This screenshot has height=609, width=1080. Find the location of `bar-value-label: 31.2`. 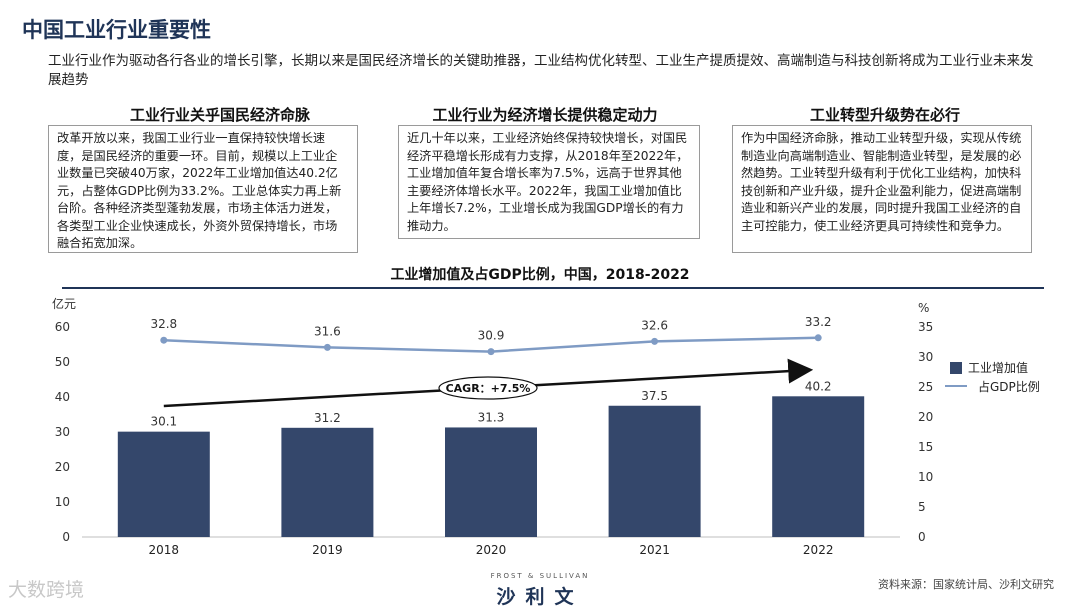

bar-value-label: 31.2 is located at coordinates (327, 418).